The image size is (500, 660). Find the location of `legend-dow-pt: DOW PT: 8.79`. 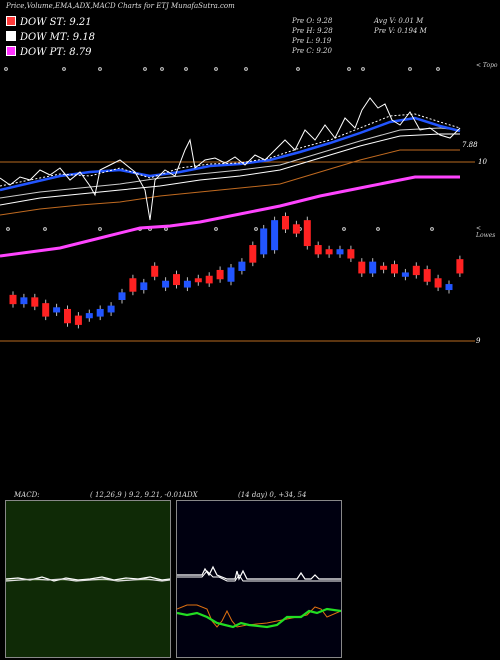

legend-dow-pt: DOW PT: 8.79 is located at coordinates (49, 52).